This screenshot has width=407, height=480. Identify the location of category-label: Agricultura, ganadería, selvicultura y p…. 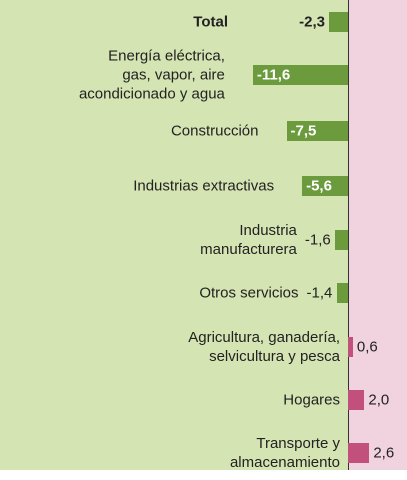
(264, 347).